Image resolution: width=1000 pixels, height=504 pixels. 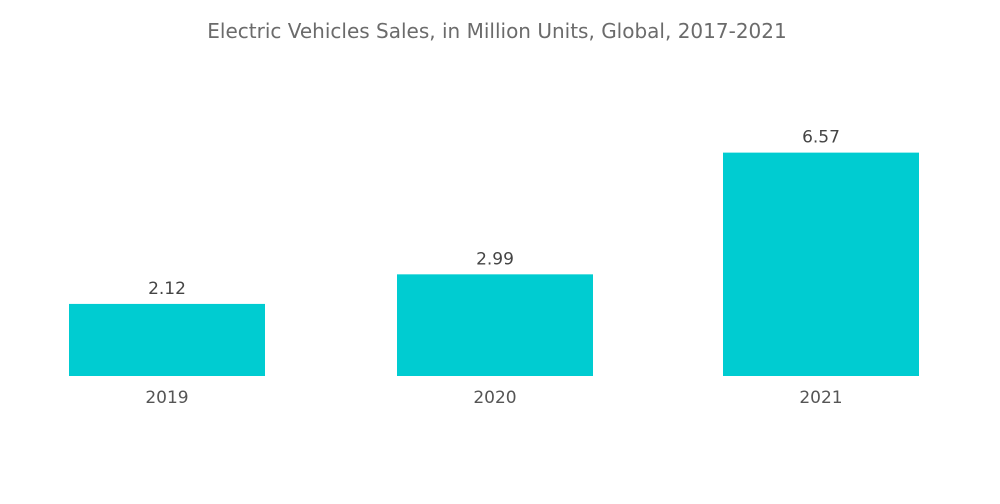 I want to click on bar-2020, so click(x=495, y=325).